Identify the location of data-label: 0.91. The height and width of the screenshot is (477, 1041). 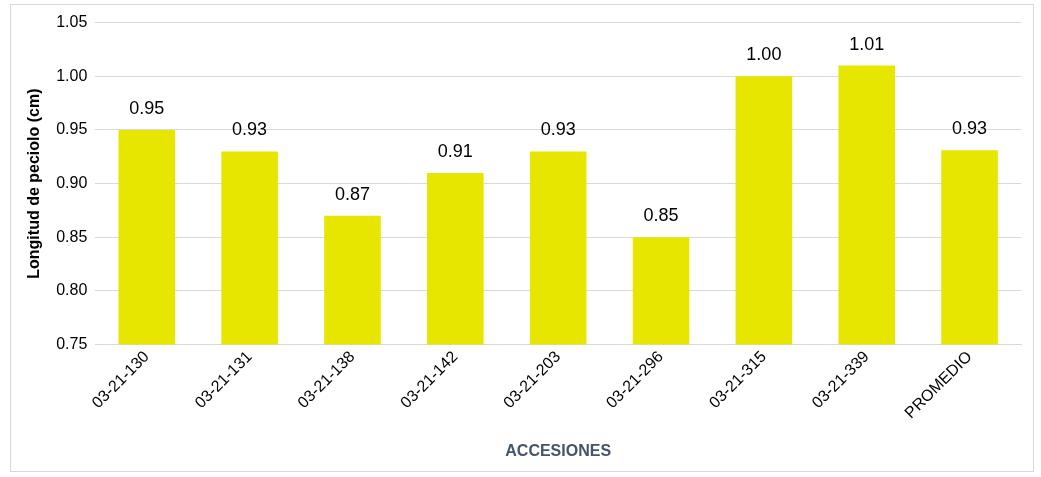
(455, 150).